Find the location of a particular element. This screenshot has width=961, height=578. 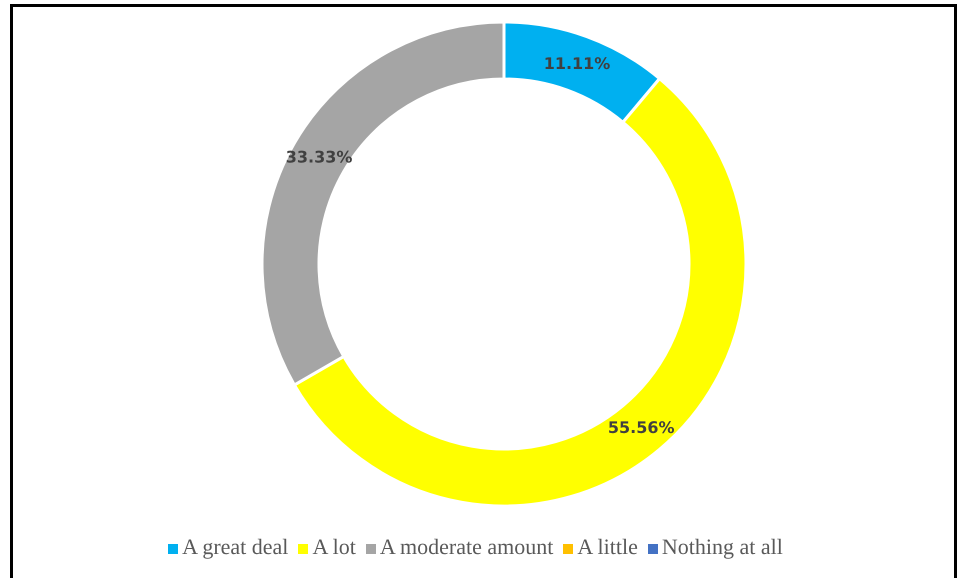

legend-label: A great deal is located at coordinates (235, 546).